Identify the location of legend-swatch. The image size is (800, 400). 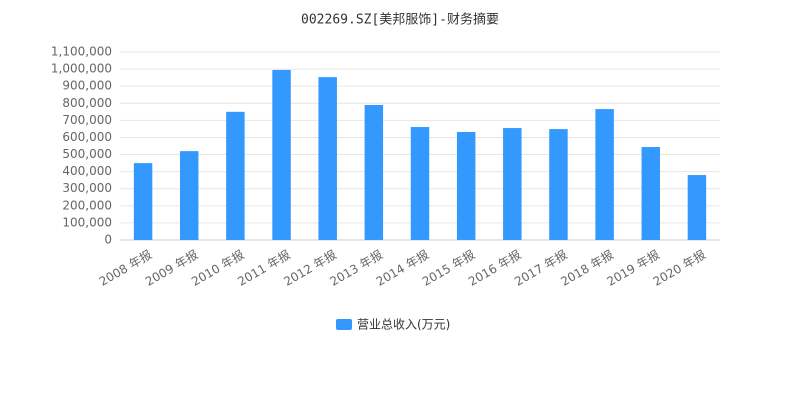
(344, 324).